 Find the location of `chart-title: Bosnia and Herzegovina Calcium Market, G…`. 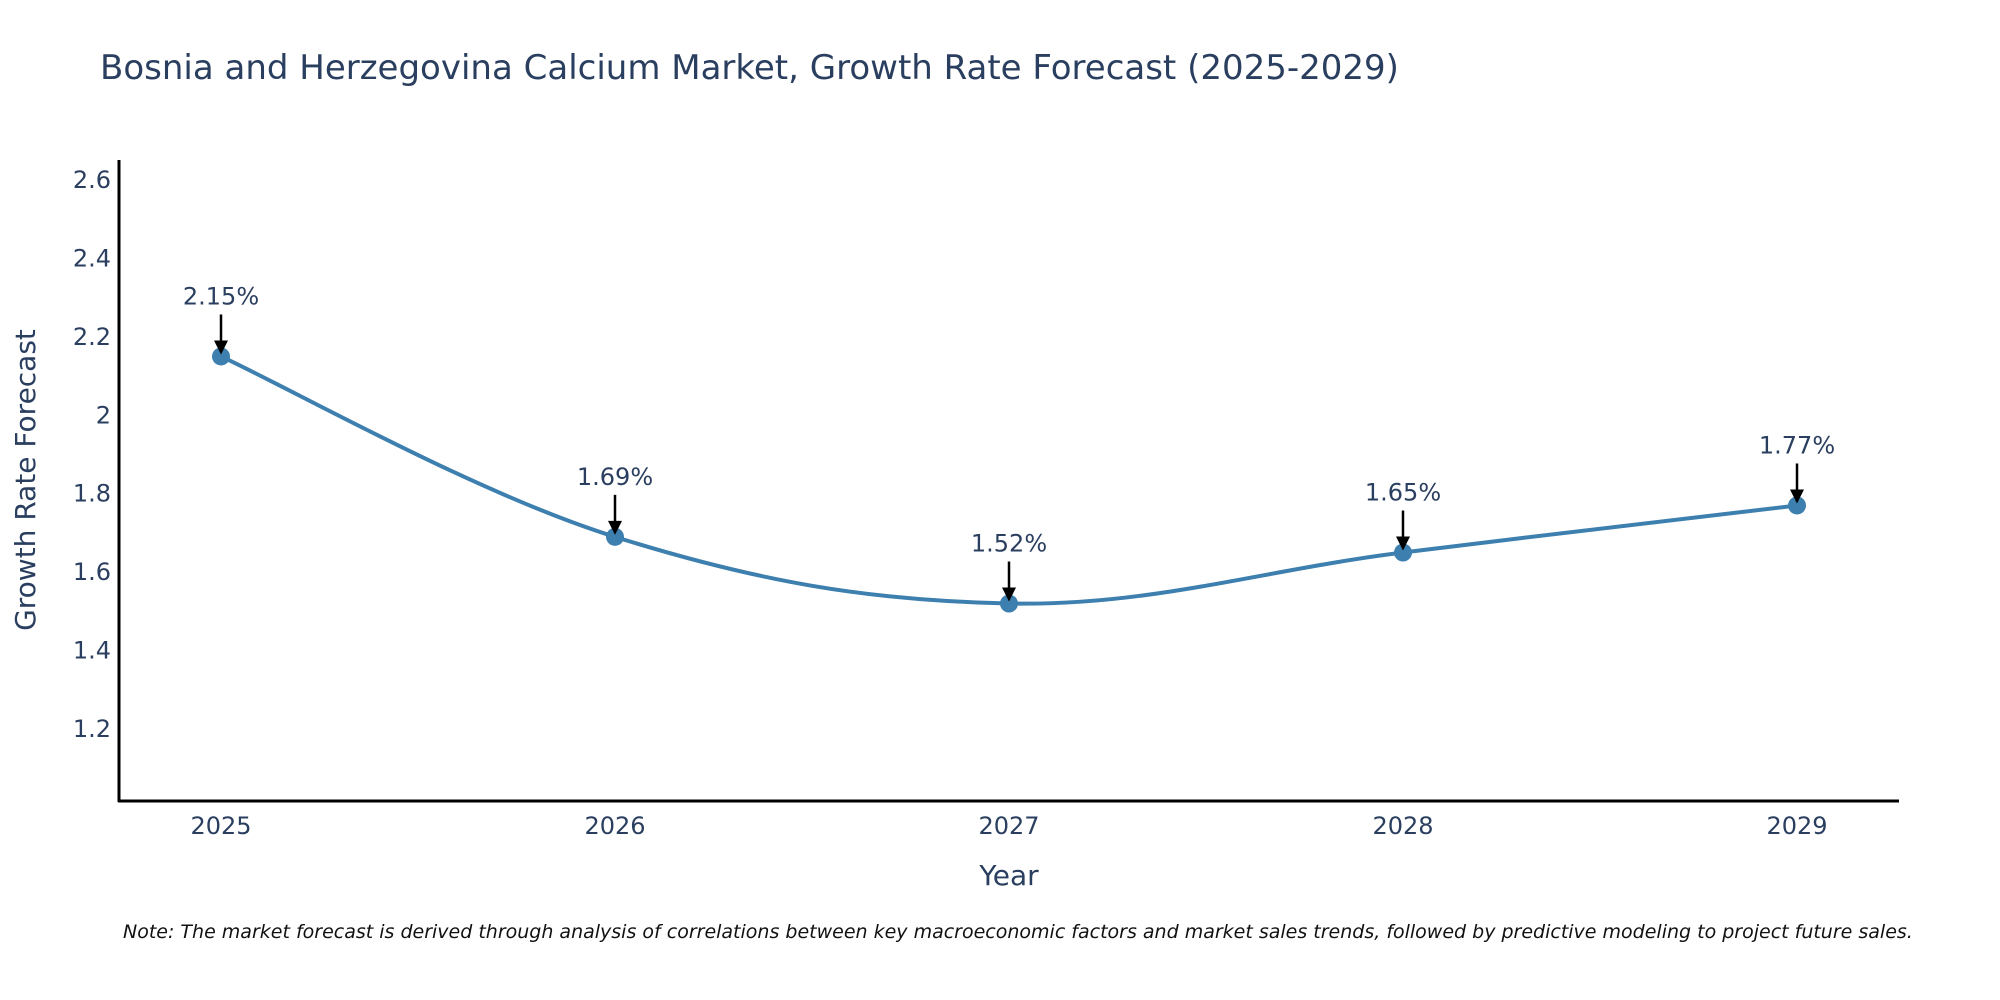

chart-title: Bosnia and Herzegovina Calcium Market, G… is located at coordinates (749, 68).